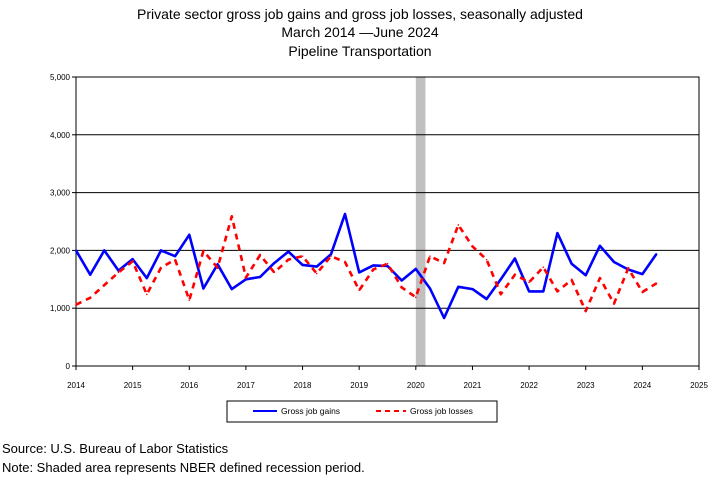 The width and height of the screenshot is (720, 480). I want to click on x-tick-label: 2015, so click(133, 385).